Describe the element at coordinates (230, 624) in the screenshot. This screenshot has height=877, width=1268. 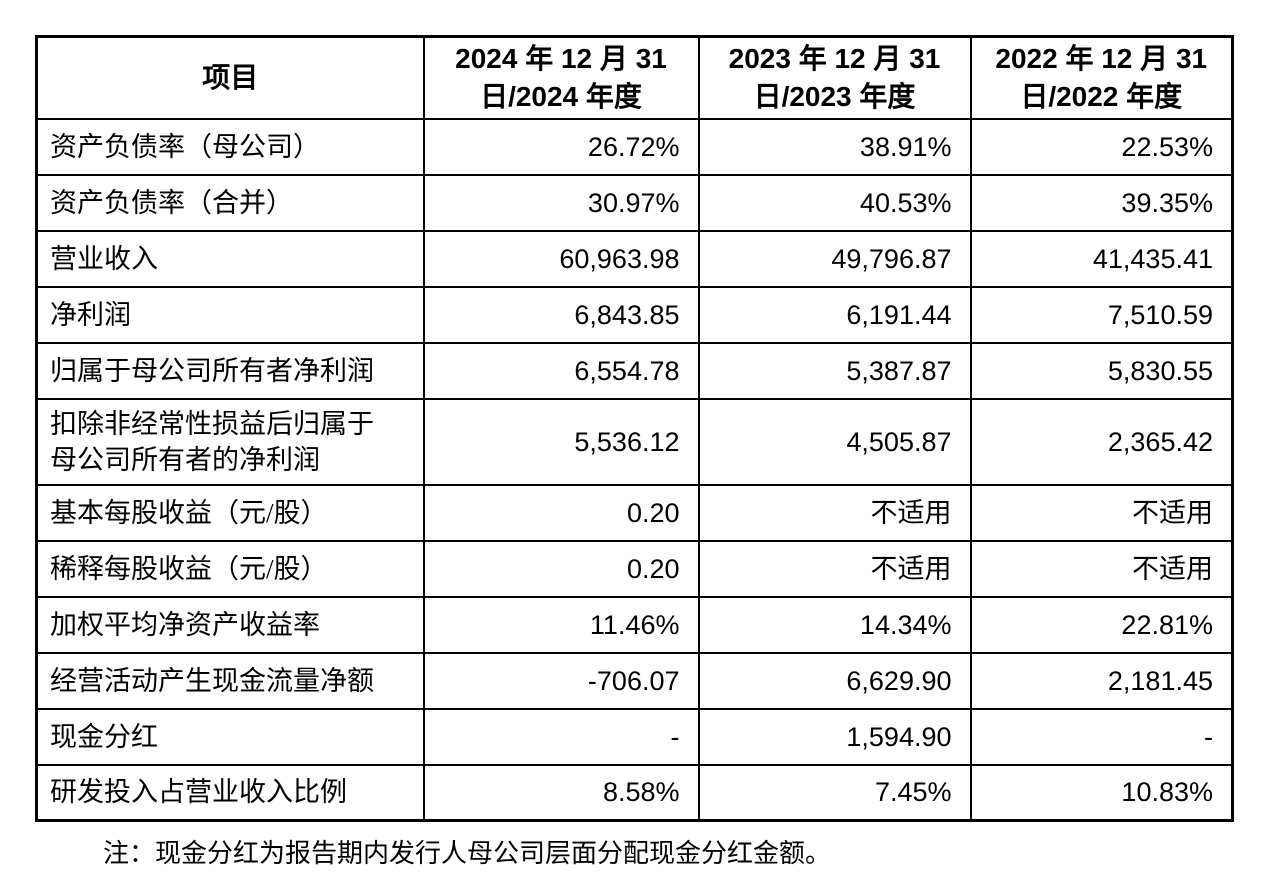
I see `row-label-cell: 加权平均净资产收益率` at that location.